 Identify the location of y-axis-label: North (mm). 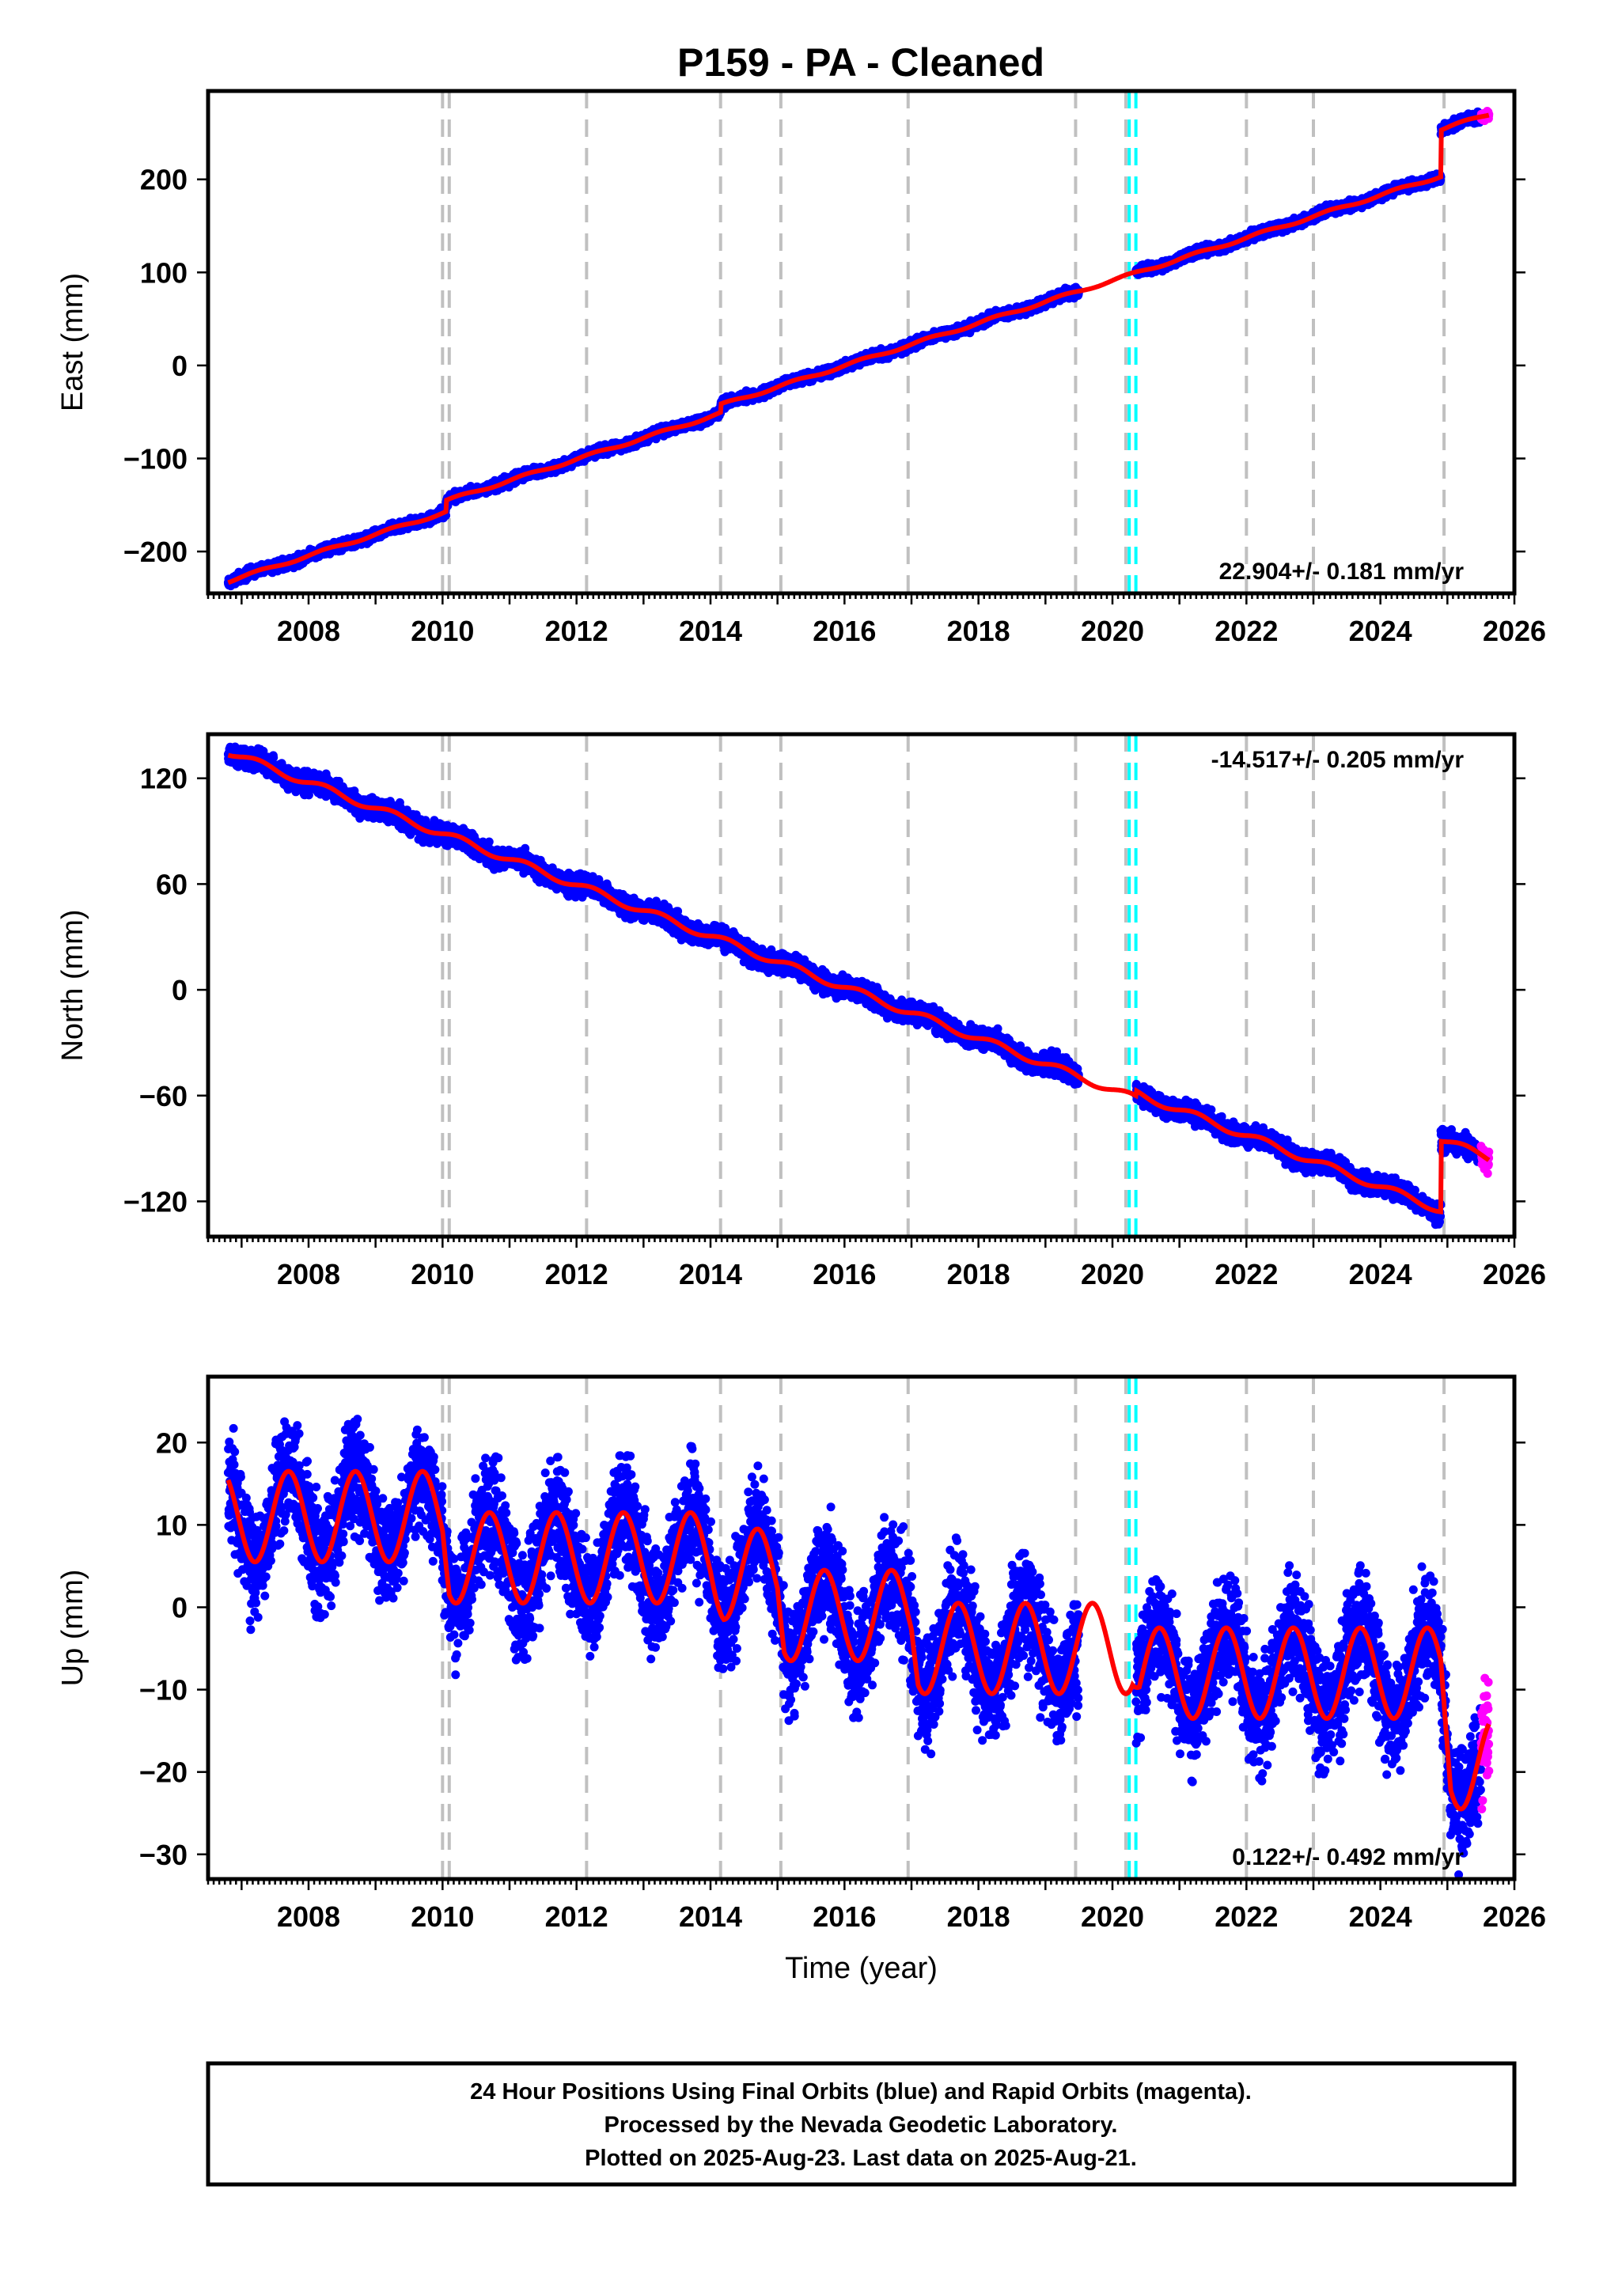
(72, 985).